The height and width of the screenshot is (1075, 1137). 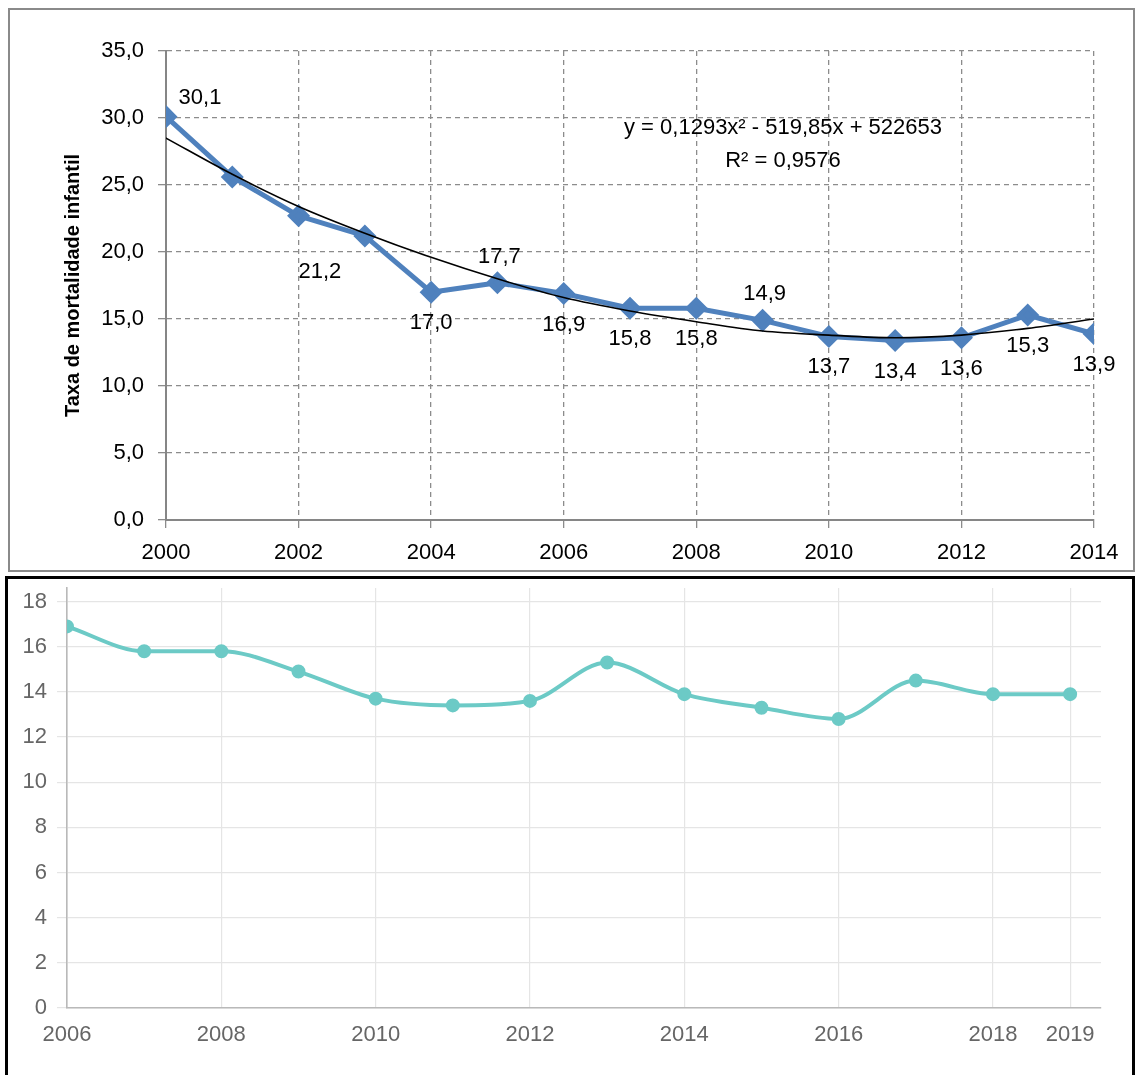 What do you see at coordinates (40, 916) in the screenshot?
I see `y-tick-label: 4` at bounding box center [40, 916].